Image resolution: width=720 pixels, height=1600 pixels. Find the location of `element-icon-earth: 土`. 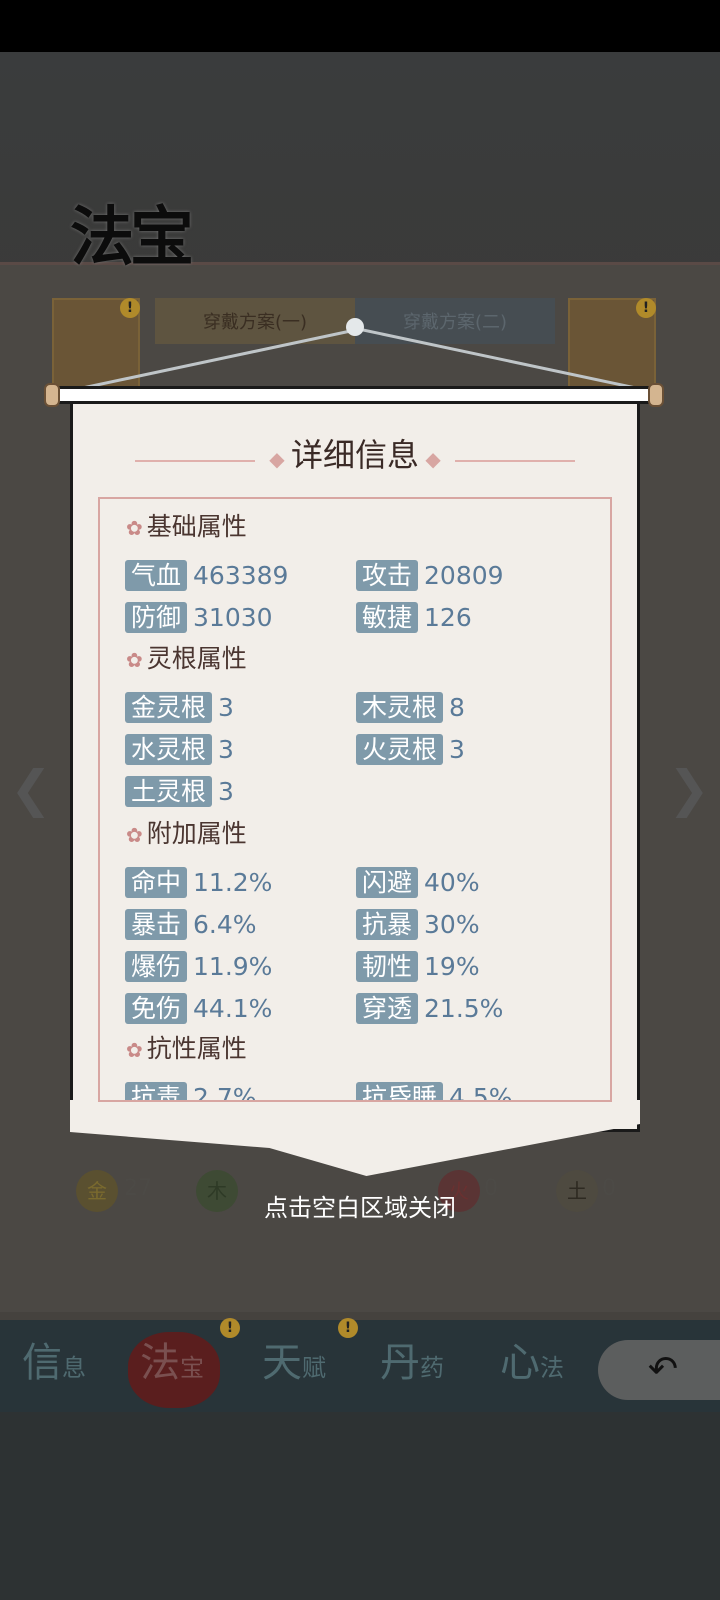

element-icon-earth: 土 is located at coordinates (577, 1191).